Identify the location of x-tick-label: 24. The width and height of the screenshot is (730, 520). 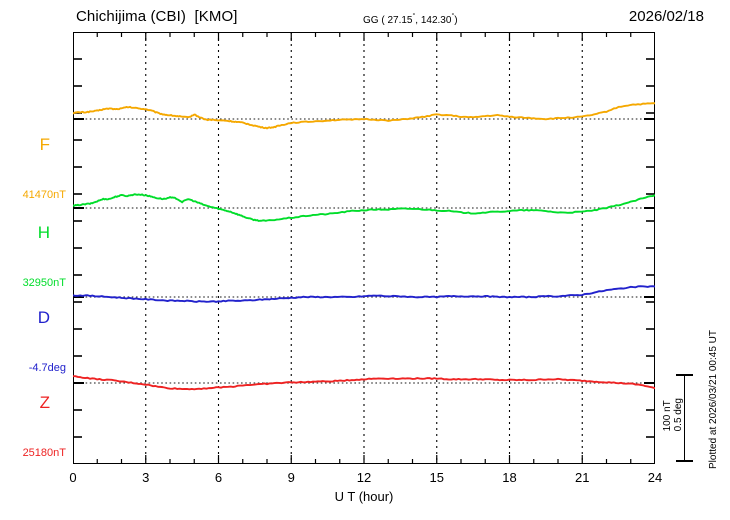
(655, 477).